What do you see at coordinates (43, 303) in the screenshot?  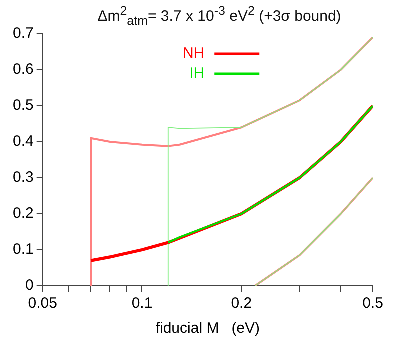 I see `x-tick-label: 0.05` at bounding box center [43, 303].